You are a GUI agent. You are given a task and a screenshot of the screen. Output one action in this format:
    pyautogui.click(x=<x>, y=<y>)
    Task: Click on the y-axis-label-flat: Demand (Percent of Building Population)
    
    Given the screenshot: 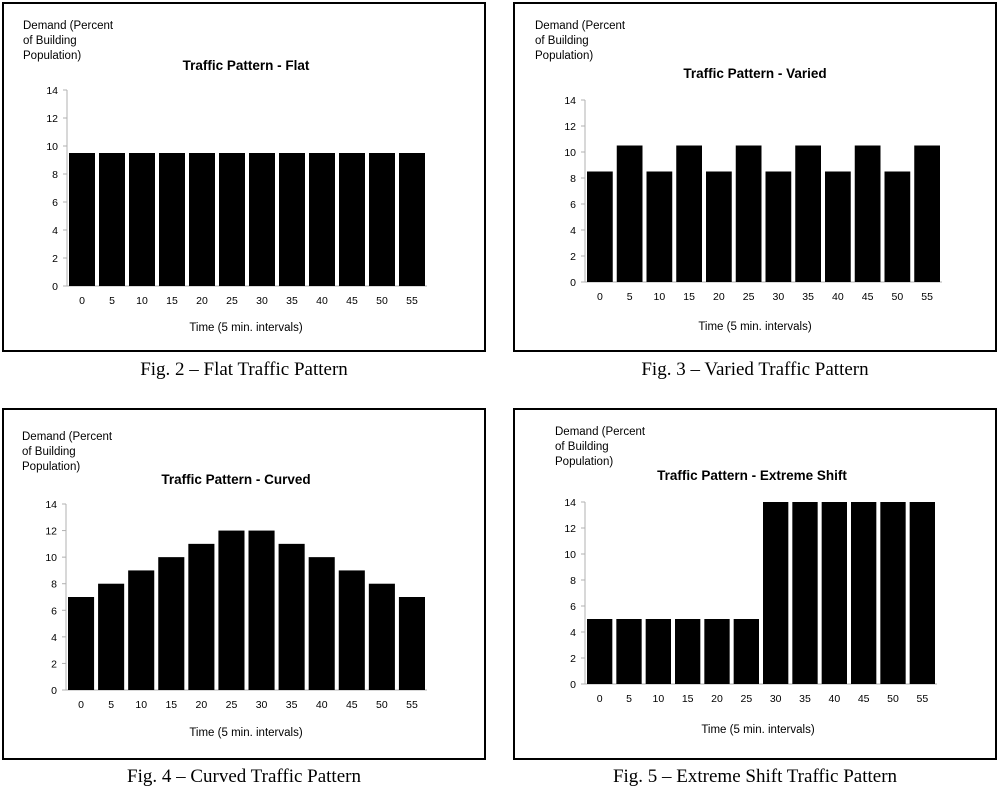 What is the action you would take?
    pyautogui.click(x=68, y=41)
    